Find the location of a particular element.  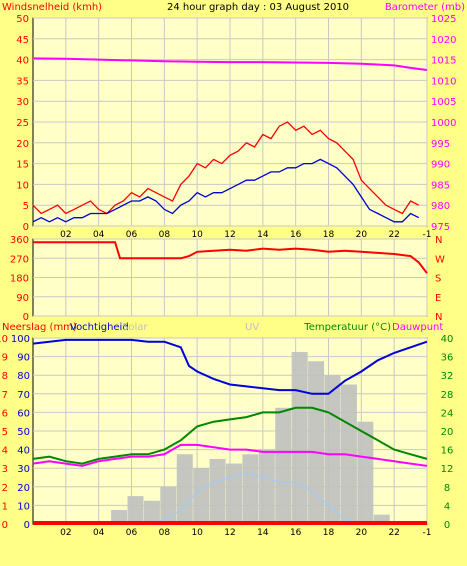

x-tick-label: 20 is located at coordinates (362, 533).